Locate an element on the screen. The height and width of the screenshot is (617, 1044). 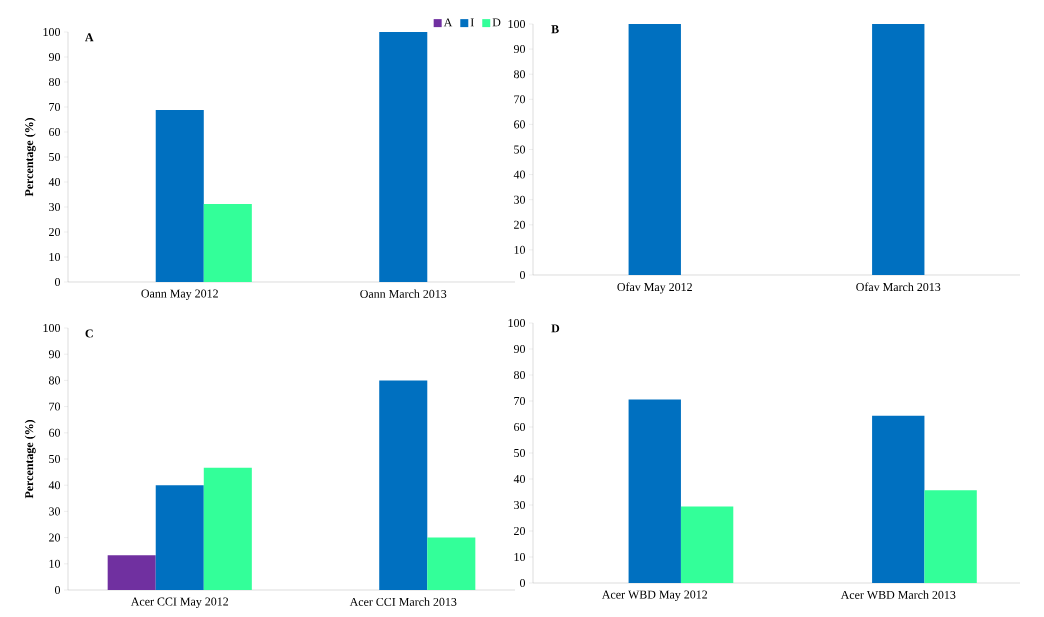
x-tick-label: Acer CCI March 2013 is located at coordinates (403, 601).